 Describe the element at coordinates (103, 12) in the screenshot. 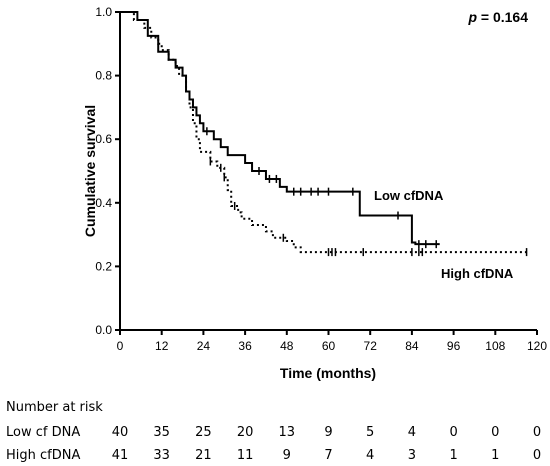

I see `y-tick-label: 1.0` at that location.